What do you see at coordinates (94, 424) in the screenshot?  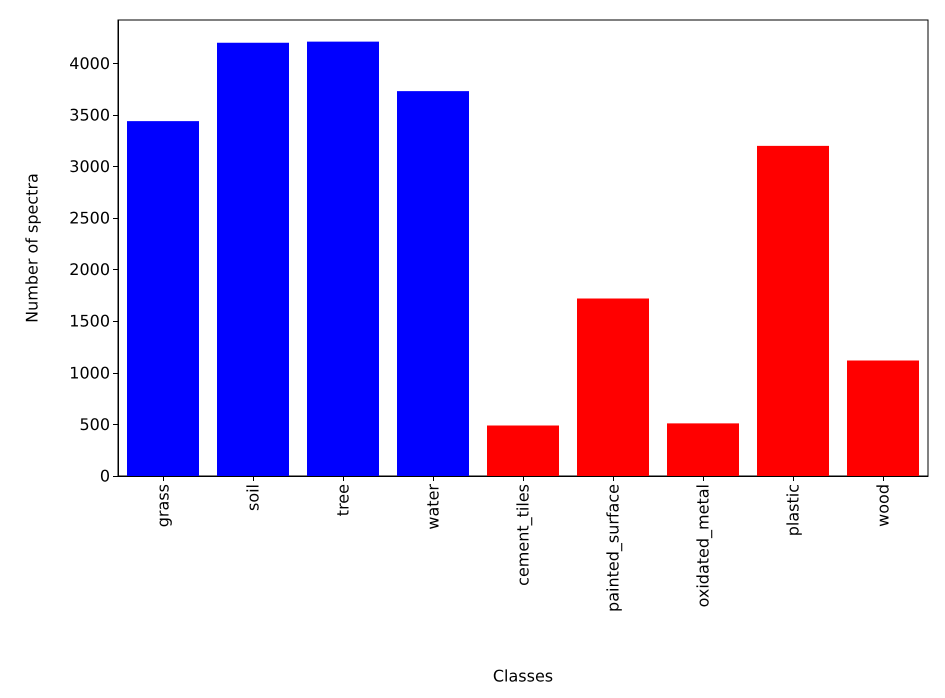 I see `y-tick-label: 500` at bounding box center [94, 424].